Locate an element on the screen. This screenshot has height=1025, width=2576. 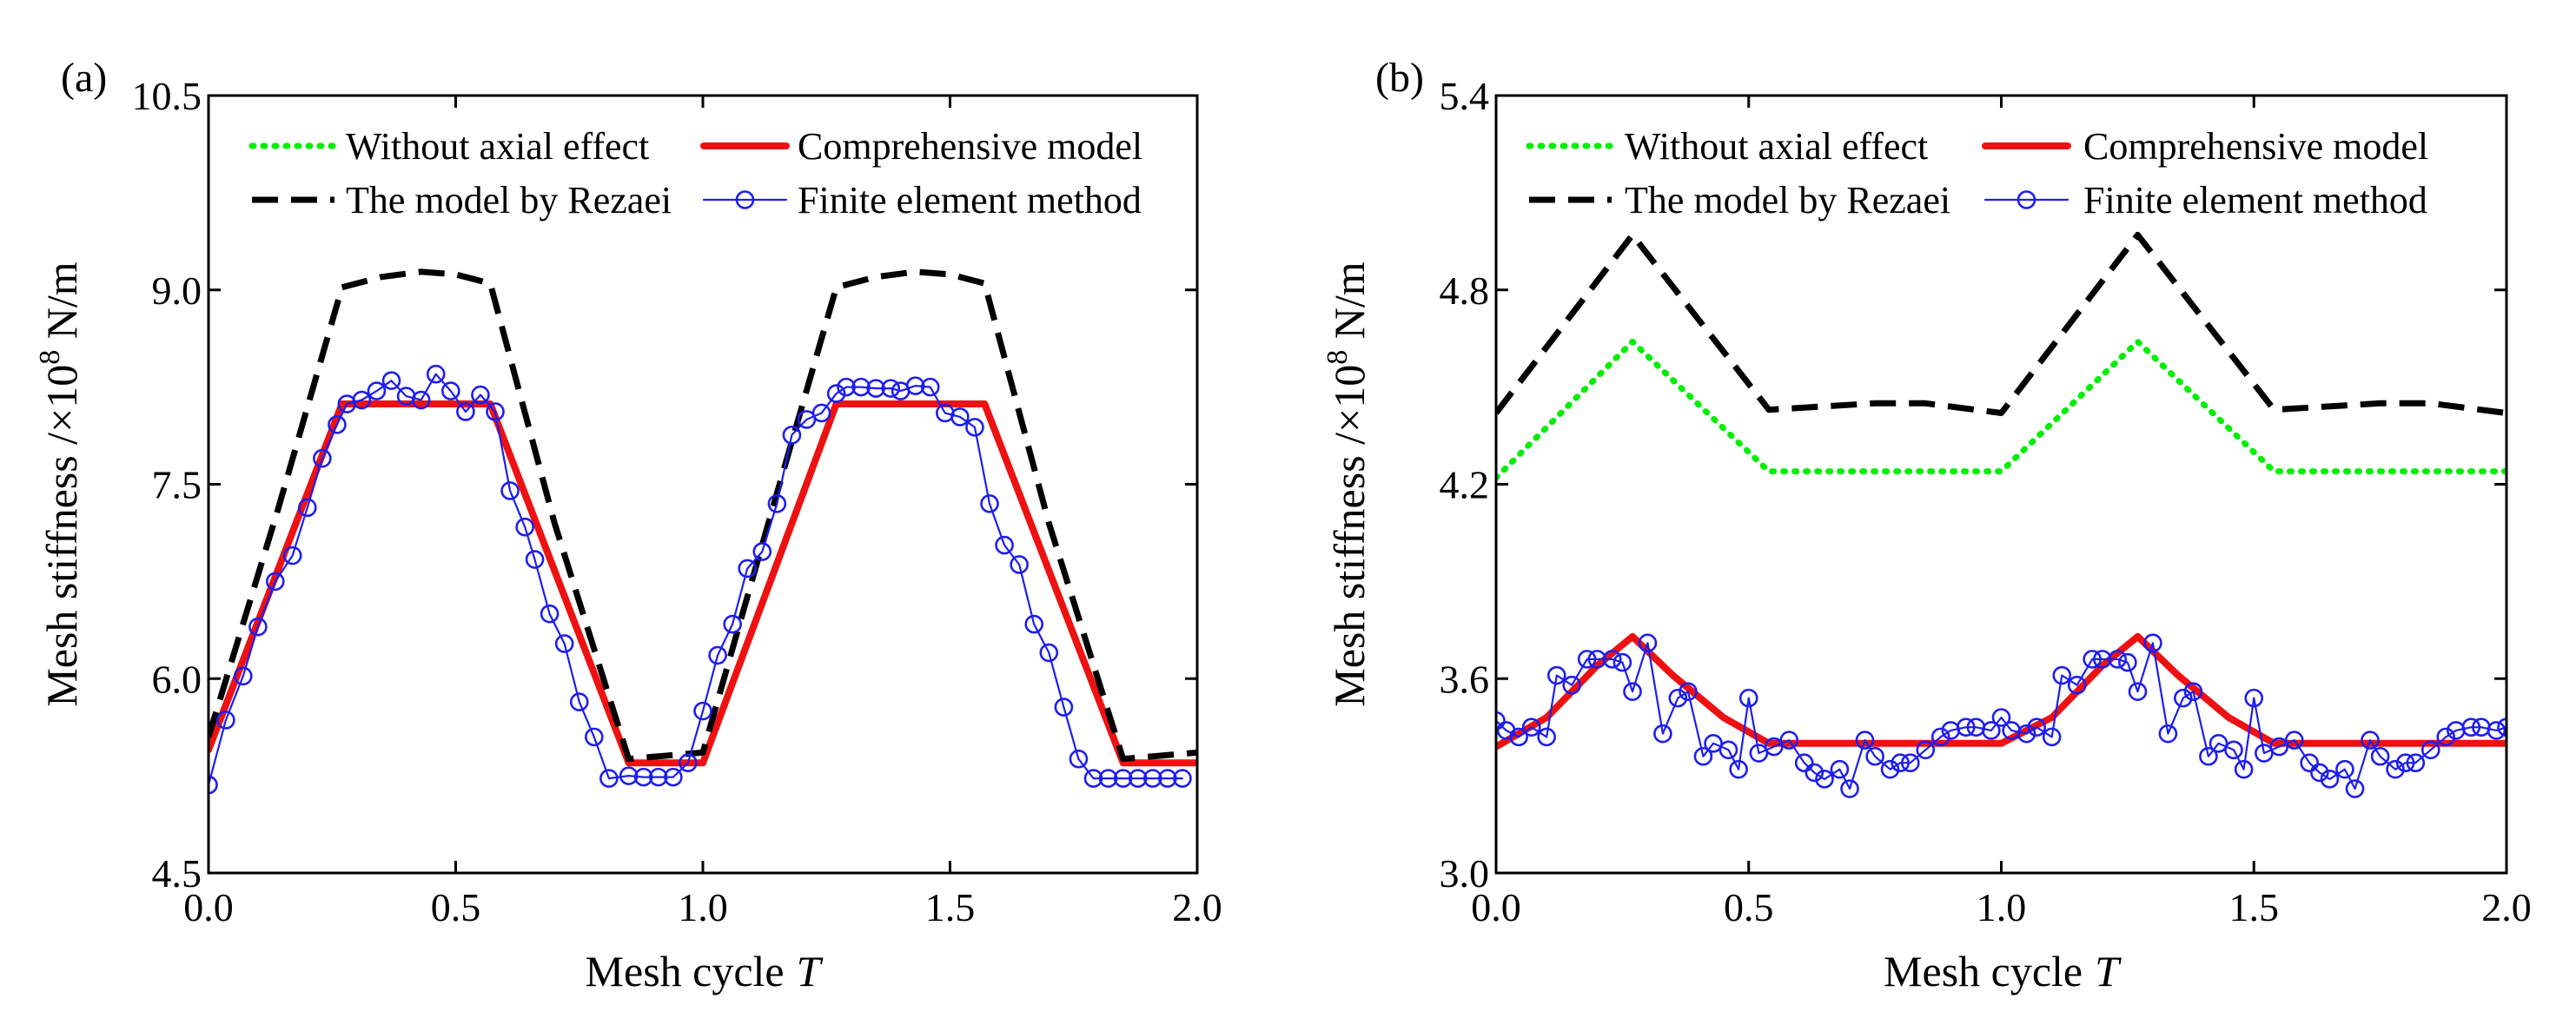
y-tick-label: 3.0 is located at coordinates (1465, 873).